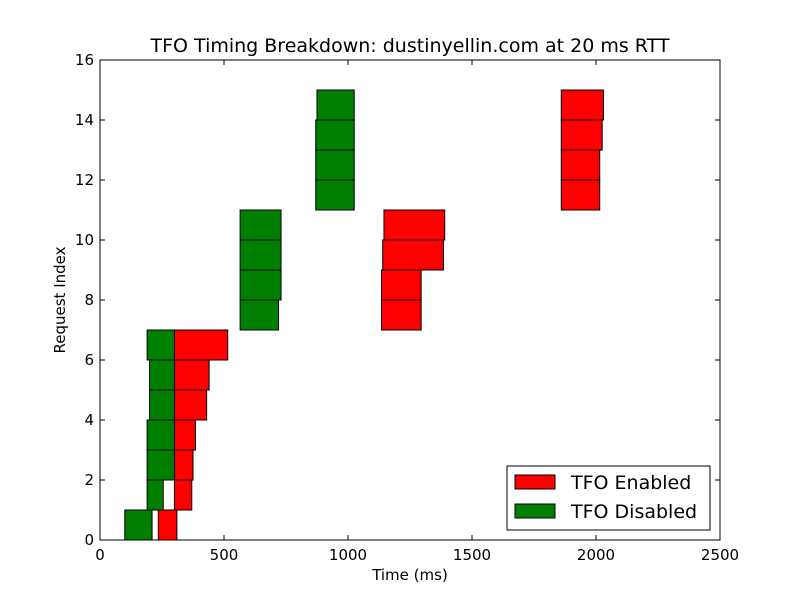  What do you see at coordinates (409, 575) in the screenshot?
I see `x-axis-title: Time (ms)` at bounding box center [409, 575].